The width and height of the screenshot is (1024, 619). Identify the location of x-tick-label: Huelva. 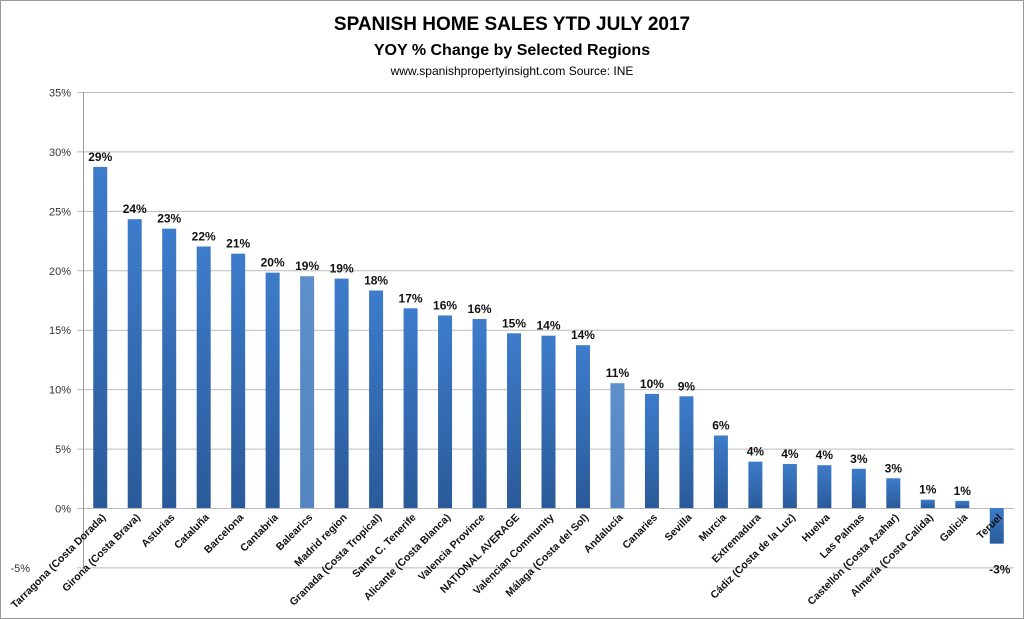
(816, 528).